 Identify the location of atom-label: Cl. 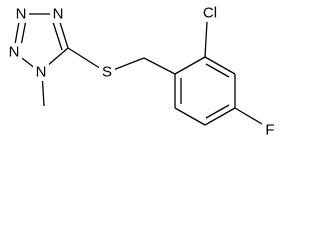
(210, 13).